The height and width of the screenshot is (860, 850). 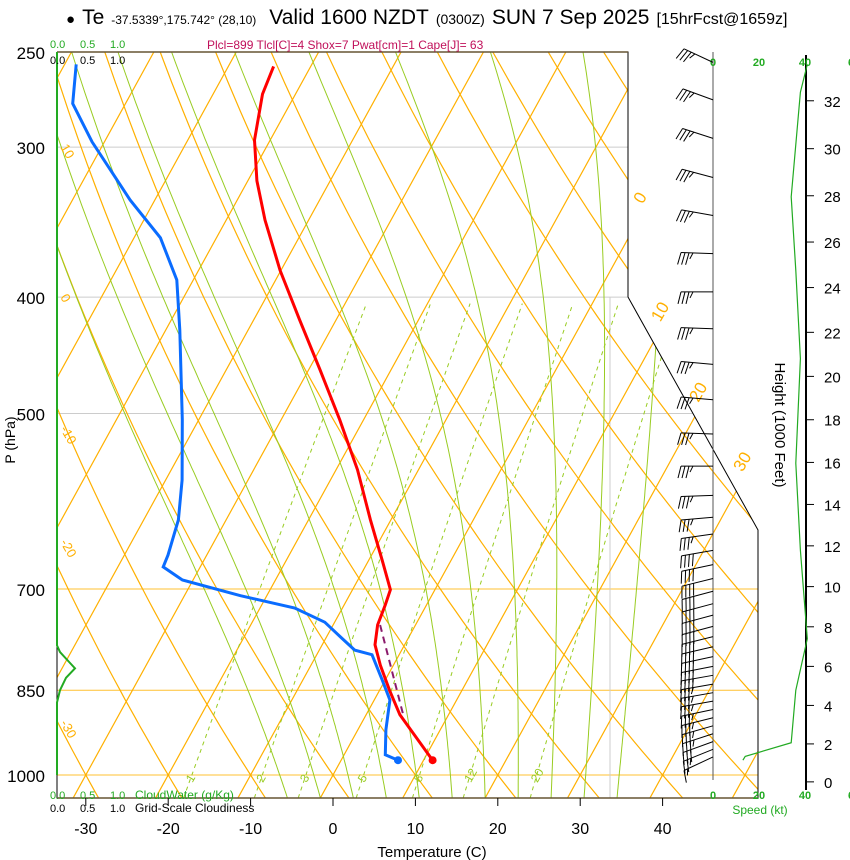 What do you see at coordinates (363, 778) in the screenshot?
I see `mixing-ratio-label: 5` at bounding box center [363, 778].